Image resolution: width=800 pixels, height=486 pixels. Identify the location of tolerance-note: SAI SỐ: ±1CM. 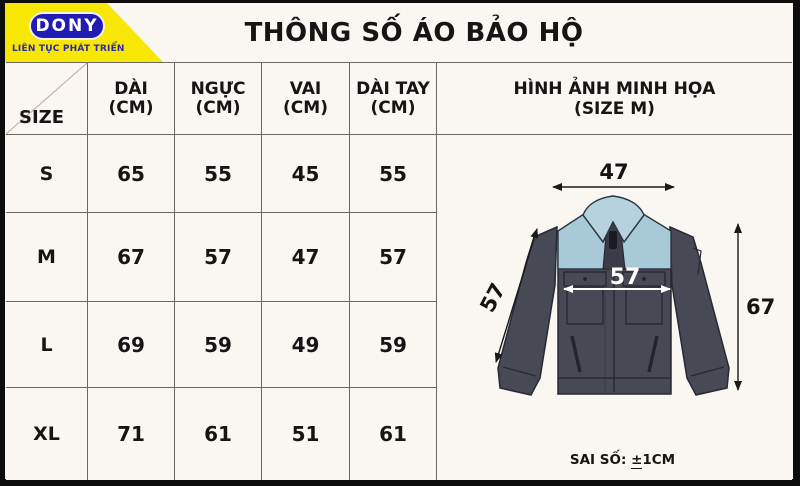
(622, 460).